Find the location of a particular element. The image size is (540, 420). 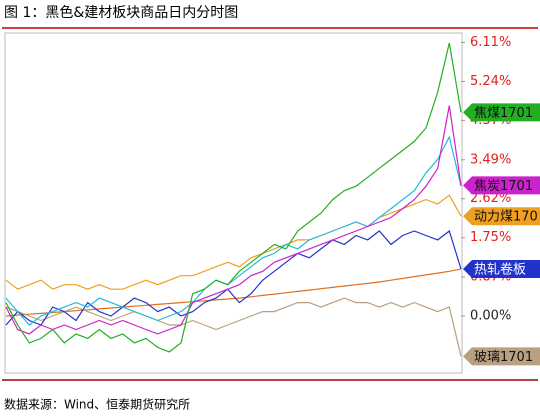

y-tick-label: 0.00% is located at coordinates (490, 316).